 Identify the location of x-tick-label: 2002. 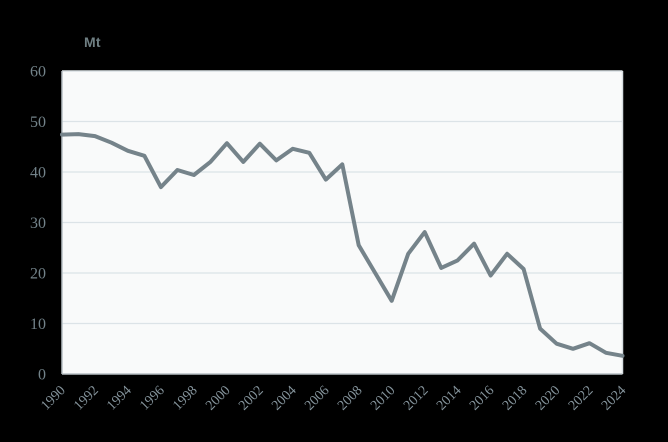
(251, 398).